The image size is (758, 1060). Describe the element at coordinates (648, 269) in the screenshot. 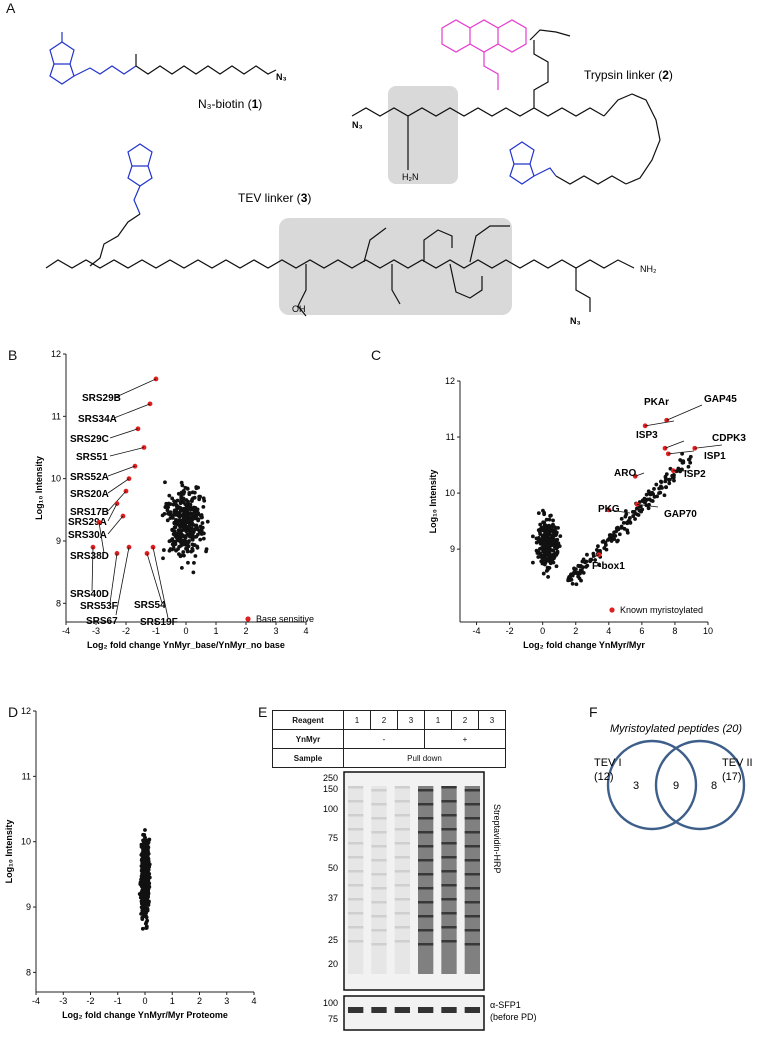

I see `tev-nh2-label: NH₂` at that location.